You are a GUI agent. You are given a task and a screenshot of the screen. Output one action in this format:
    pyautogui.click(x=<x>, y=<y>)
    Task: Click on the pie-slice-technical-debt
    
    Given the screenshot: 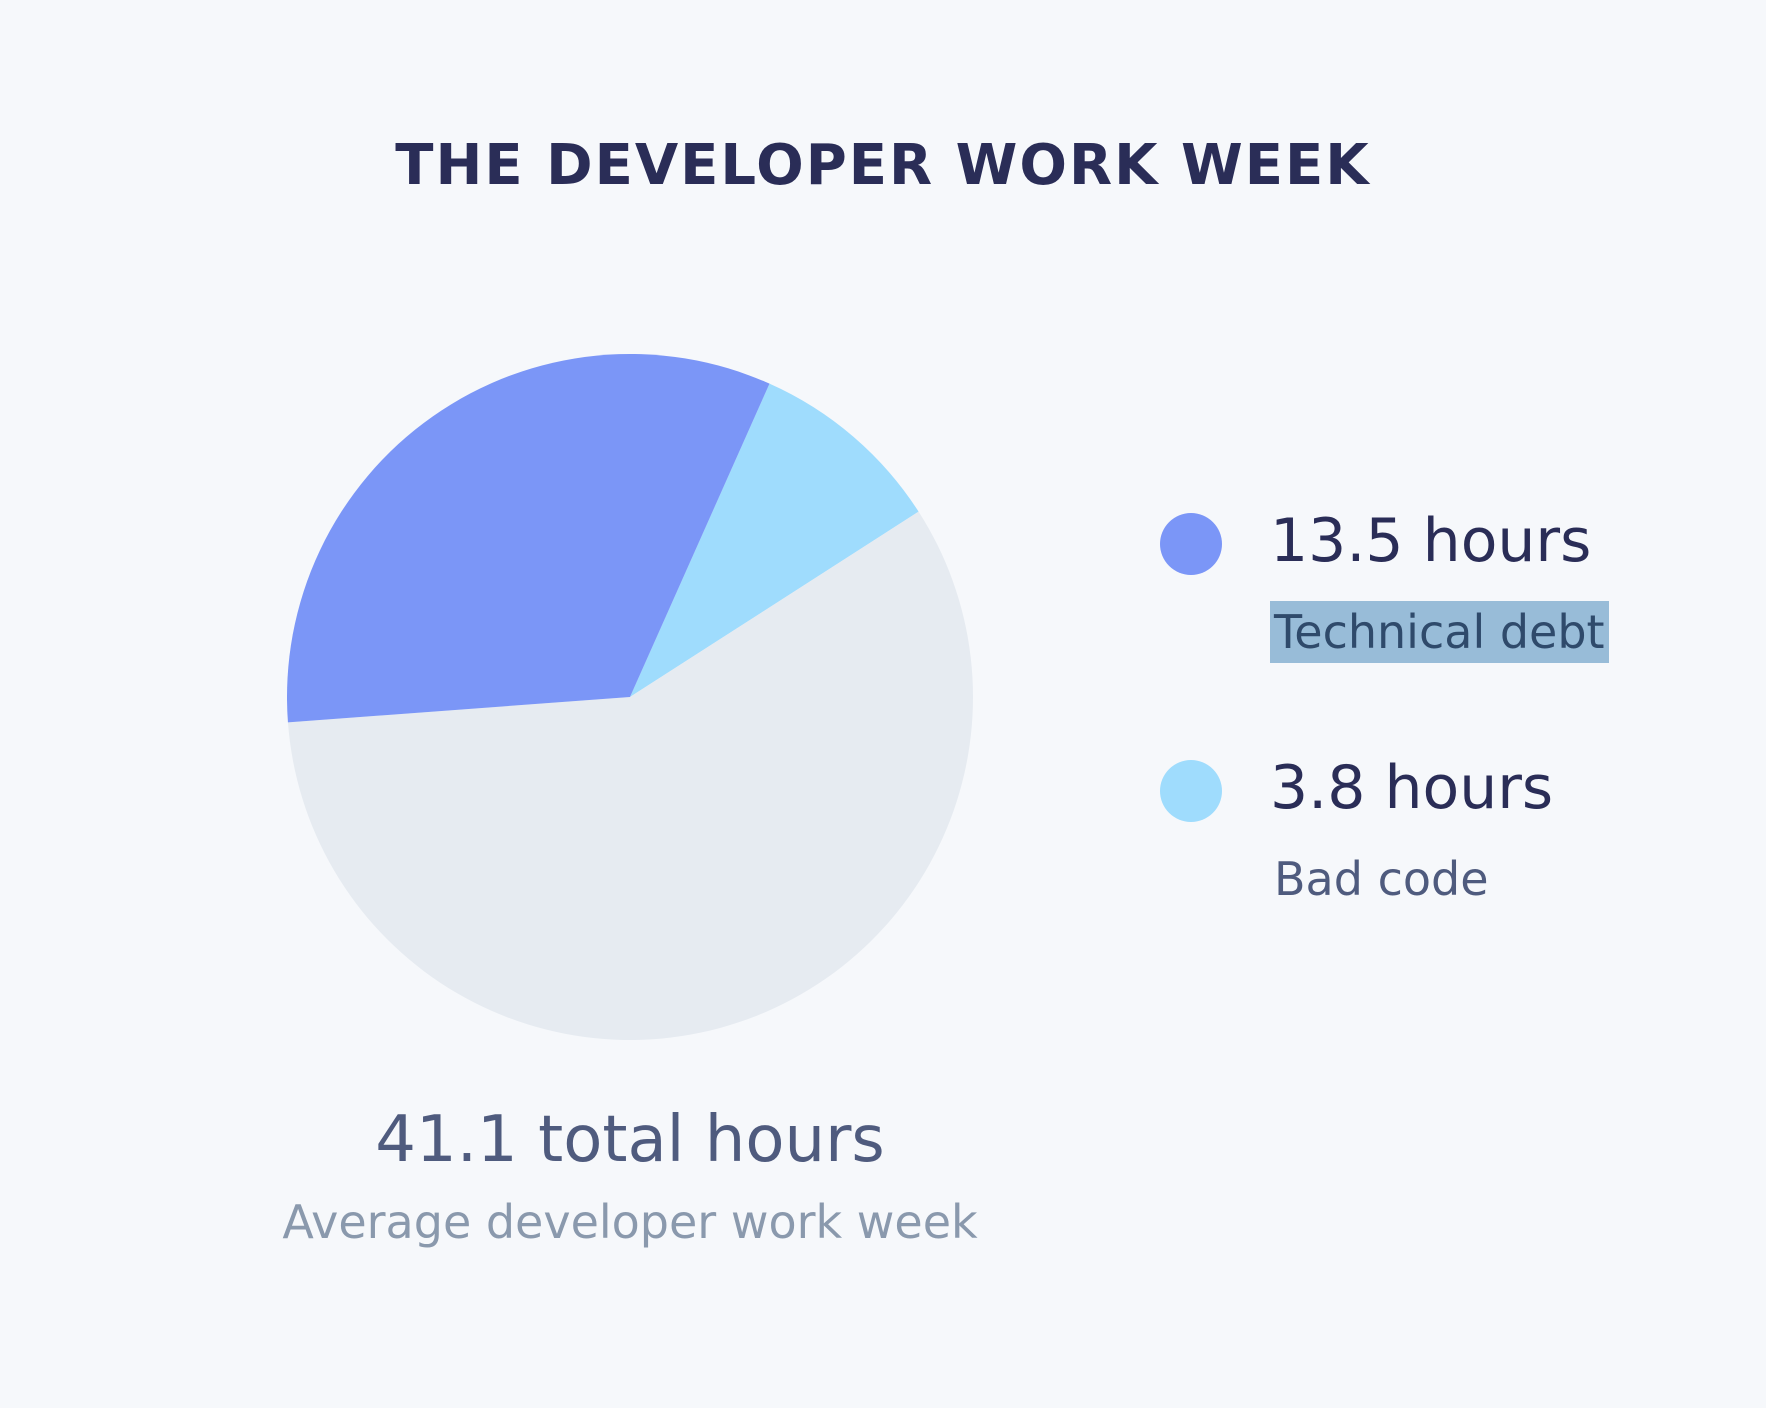 What is the action you would take?
    pyautogui.click(x=528, y=538)
    